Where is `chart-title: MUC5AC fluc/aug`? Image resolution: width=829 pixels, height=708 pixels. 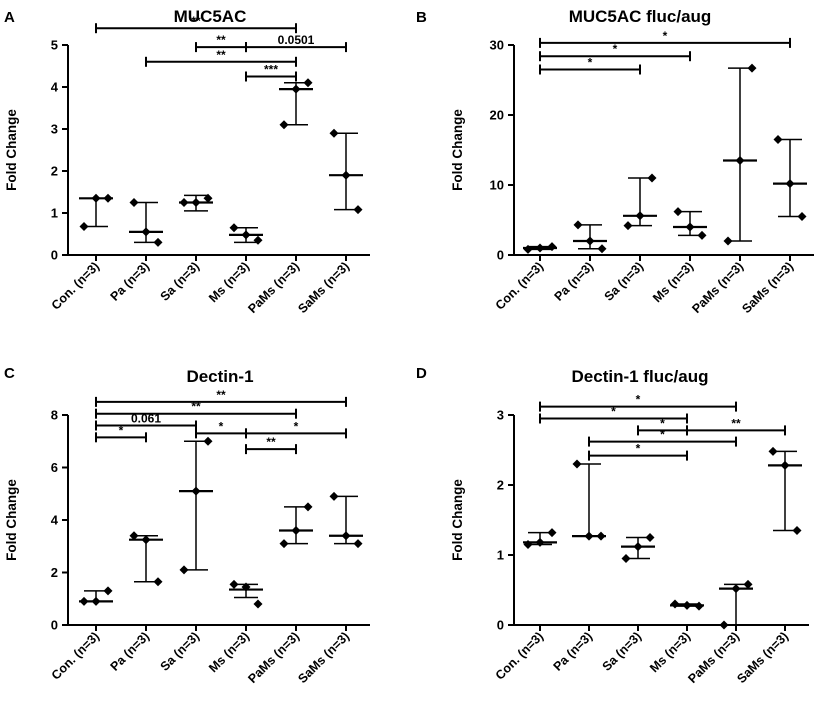 chart-title: MUC5AC fluc/aug is located at coordinates (640, 16).